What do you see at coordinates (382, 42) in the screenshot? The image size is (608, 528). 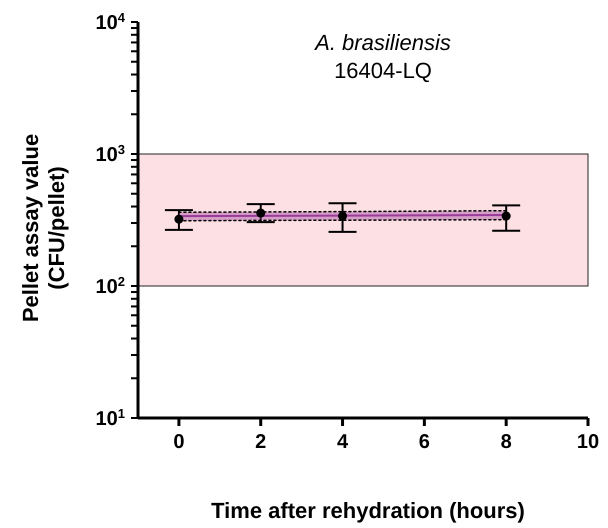 I see `chart-title: A. brasiliensis` at bounding box center [382, 42].